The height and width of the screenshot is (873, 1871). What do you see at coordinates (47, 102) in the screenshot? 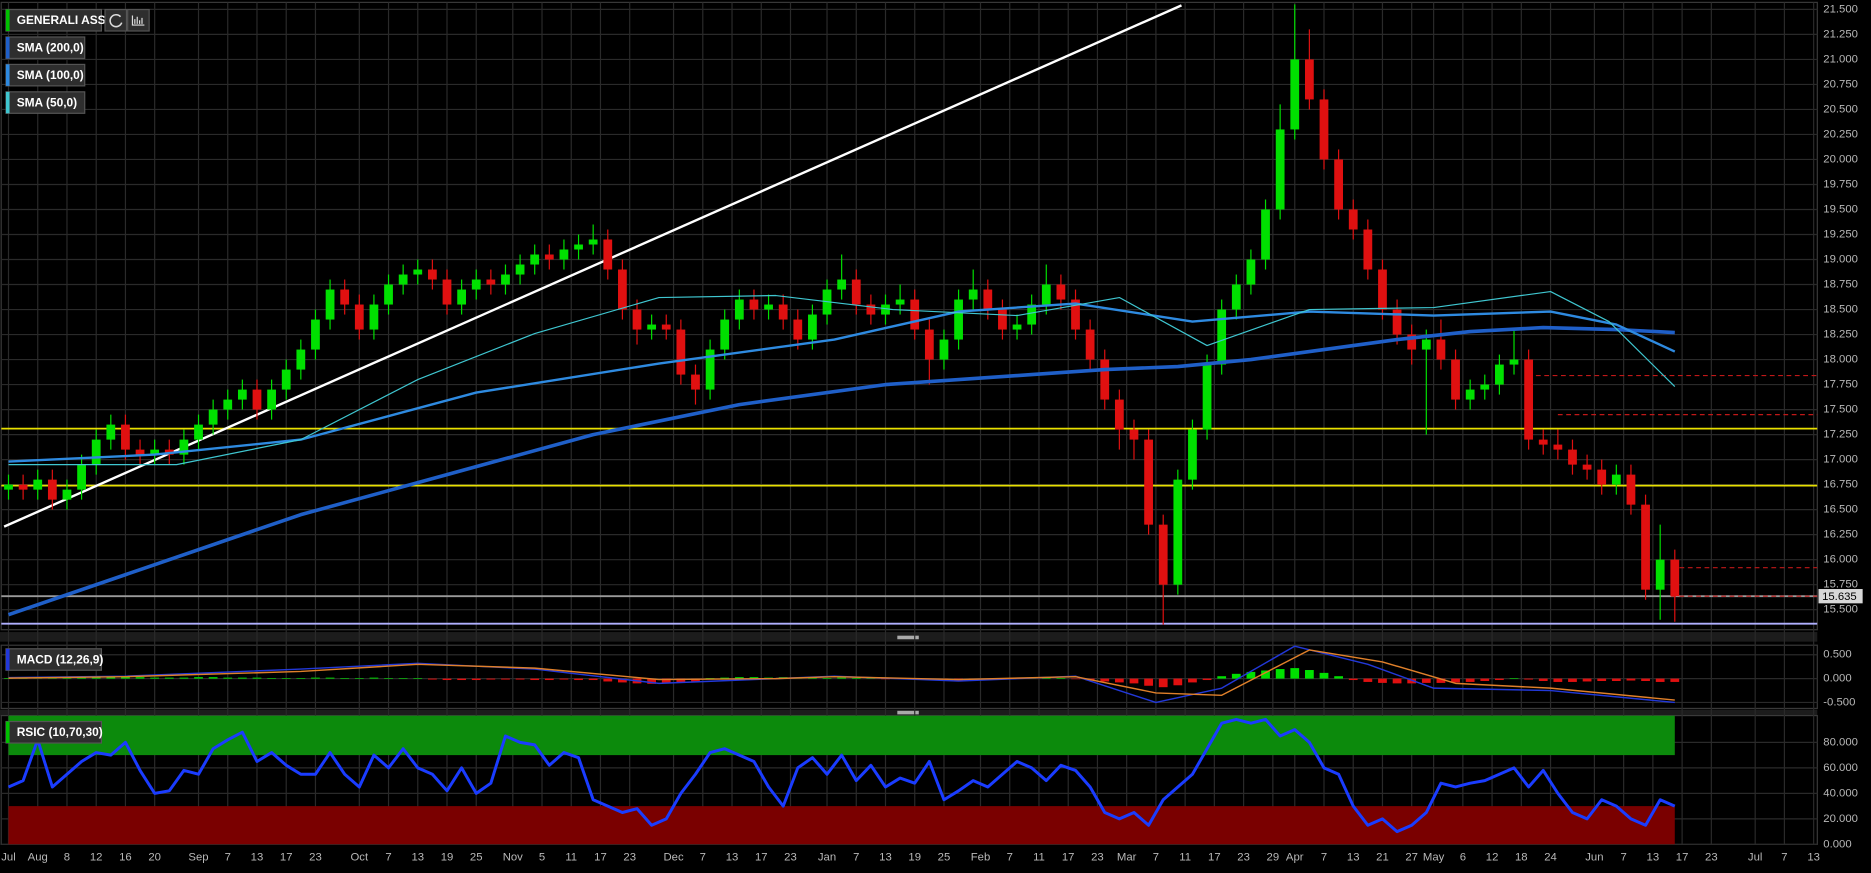
I see `legend-label: SMA (50,0)` at bounding box center [47, 102].